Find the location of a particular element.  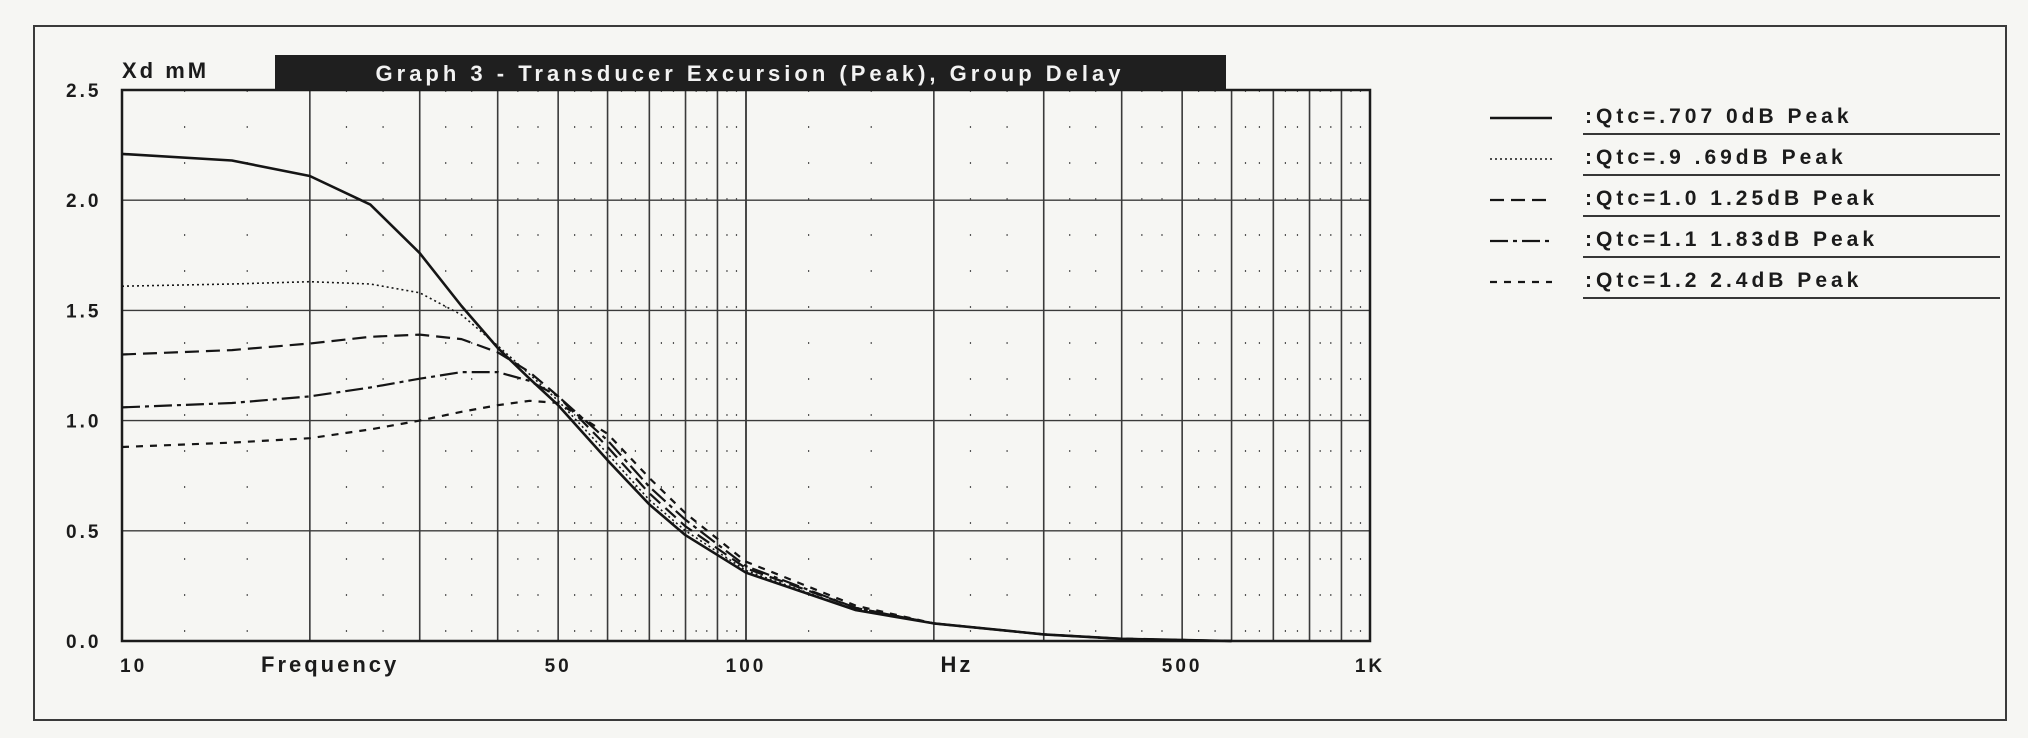

y-axis-label: Xd mM is located at coordinates (165, 70).